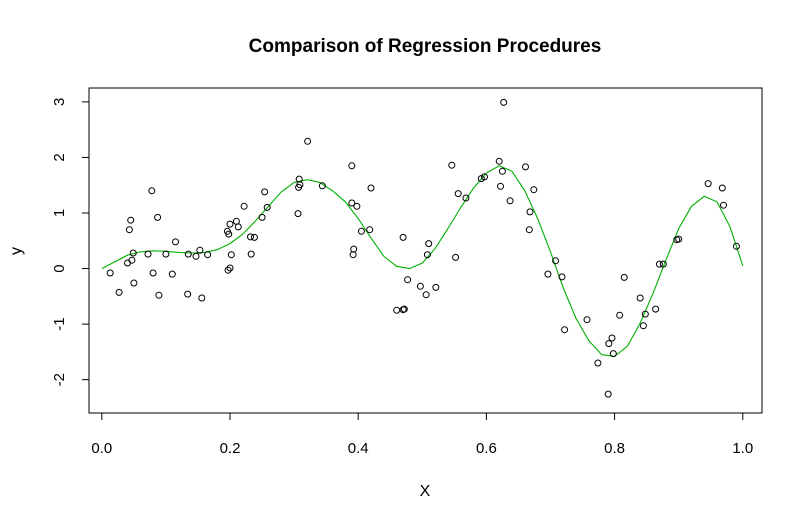  Describe the element at coordinates (358, 448) in the screenshot. I see `x-tick-label: 0.4` at that location.